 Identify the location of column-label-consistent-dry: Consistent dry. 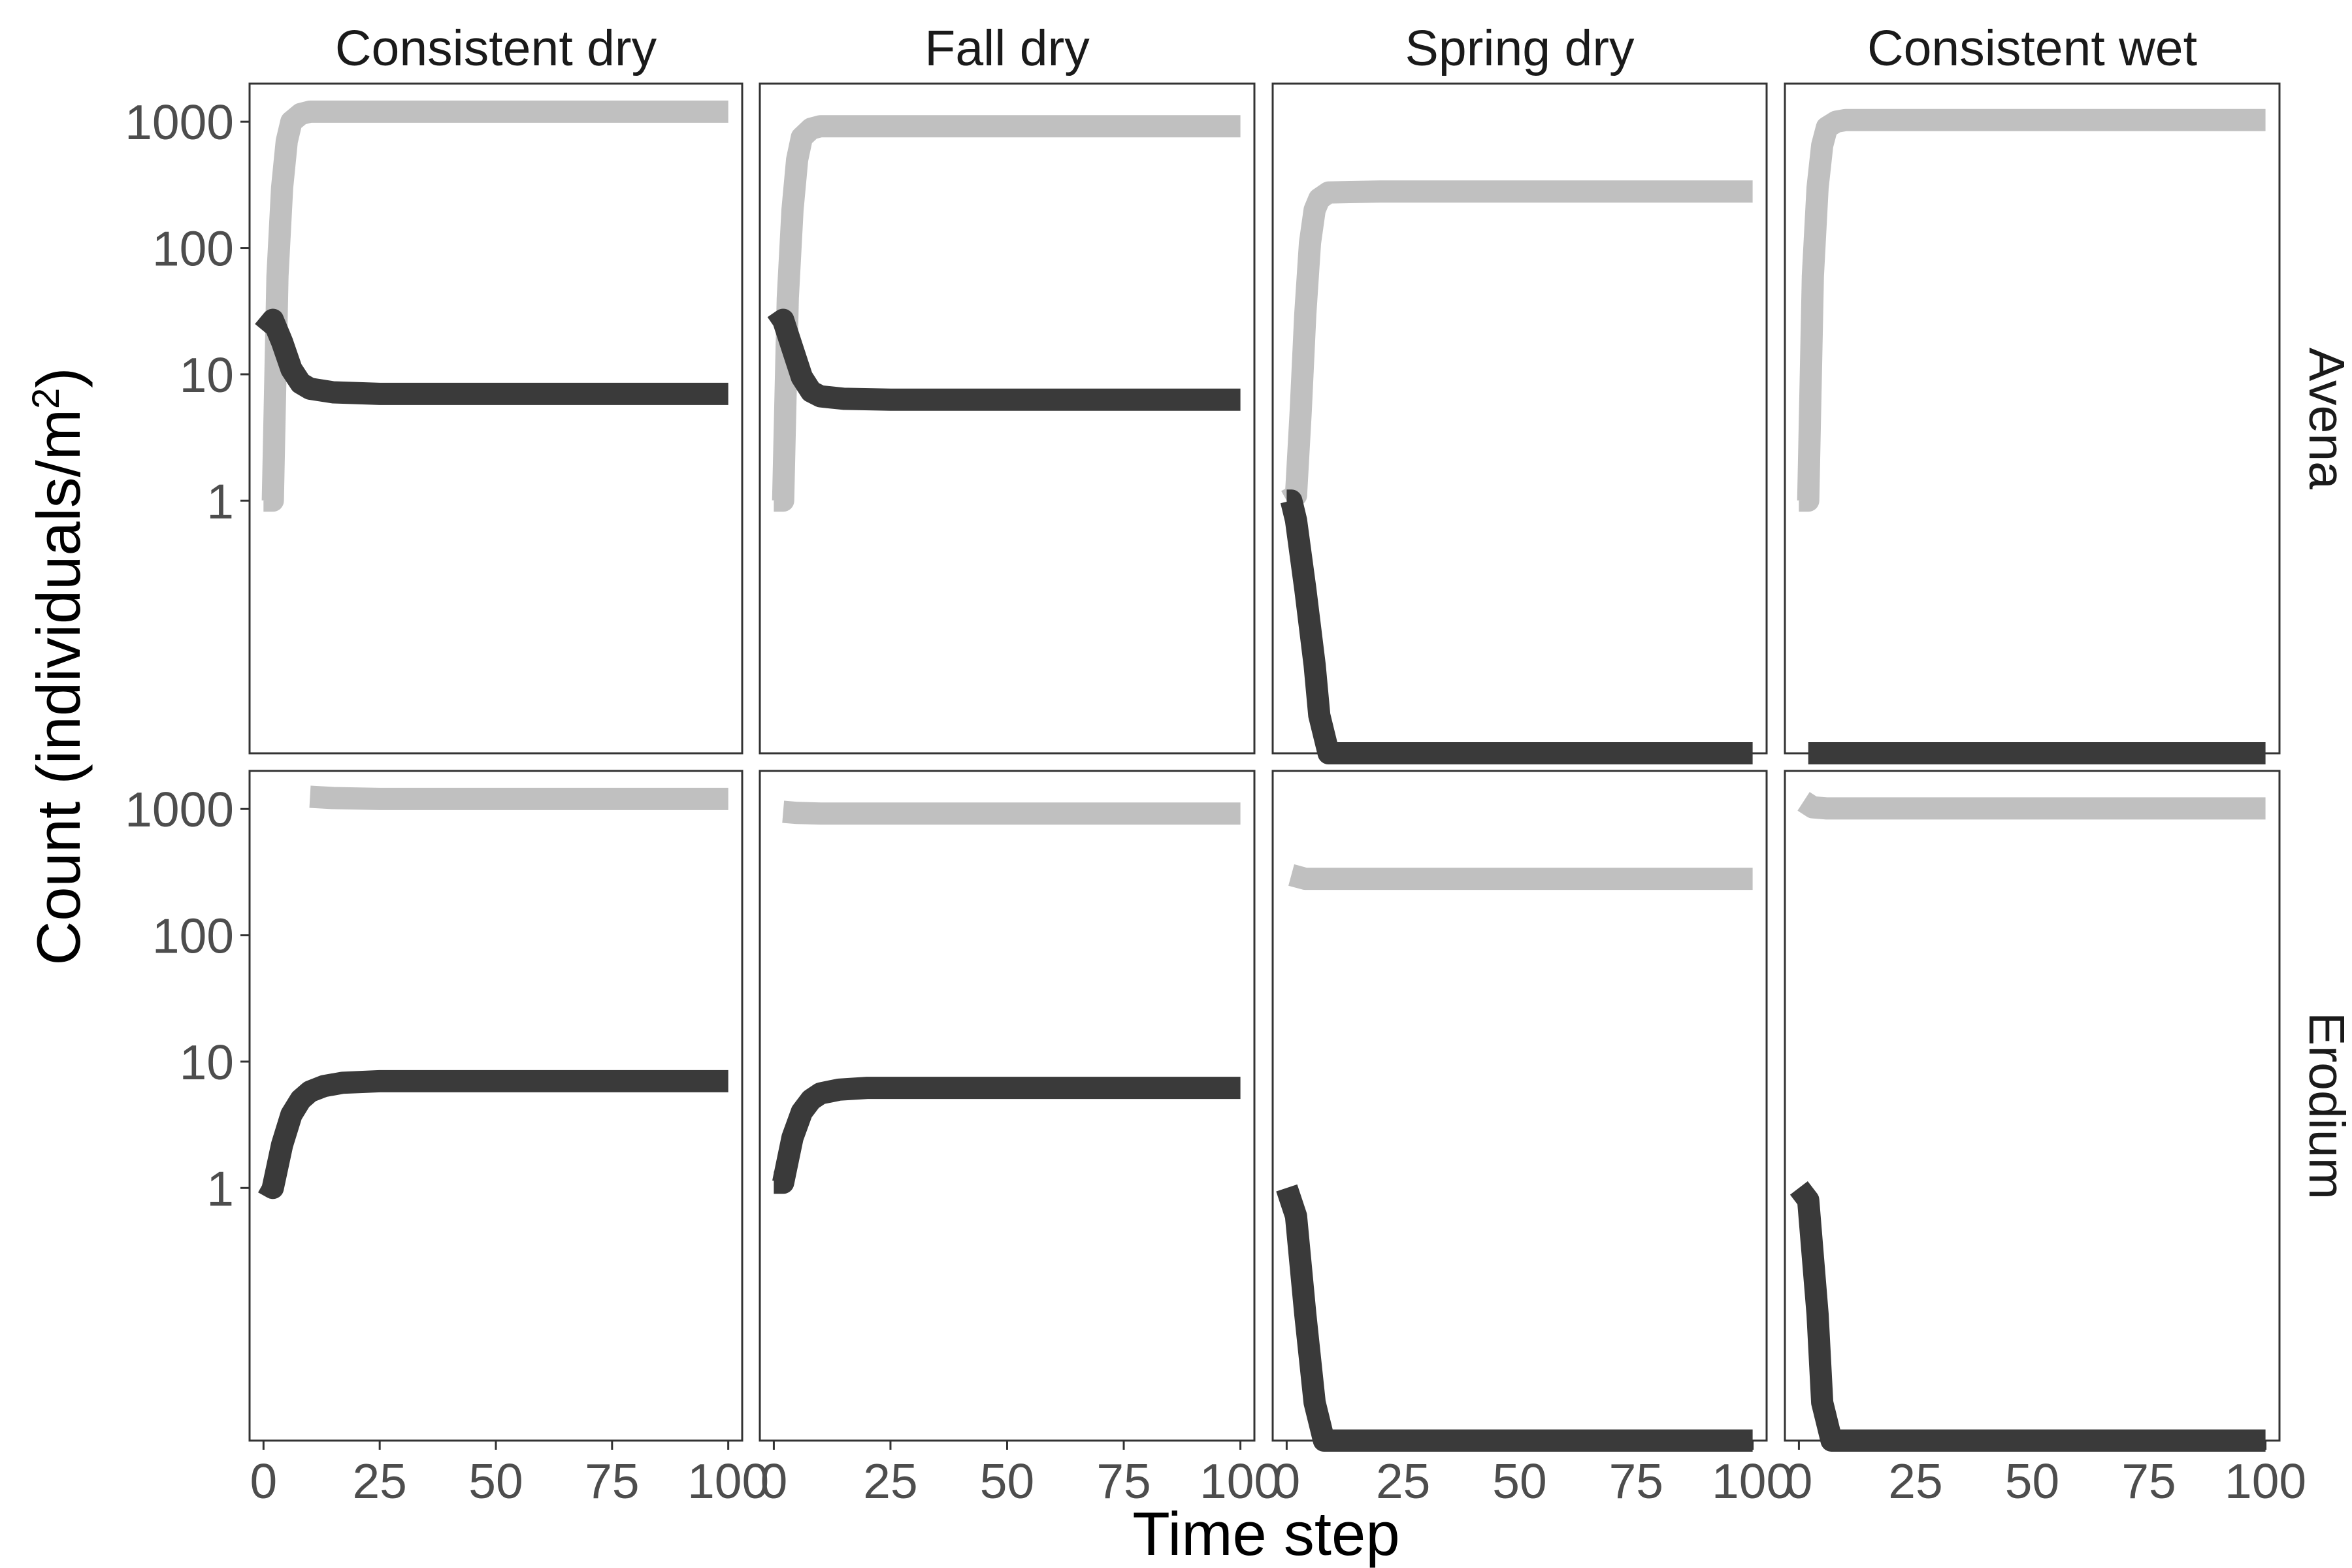
(496, 48).